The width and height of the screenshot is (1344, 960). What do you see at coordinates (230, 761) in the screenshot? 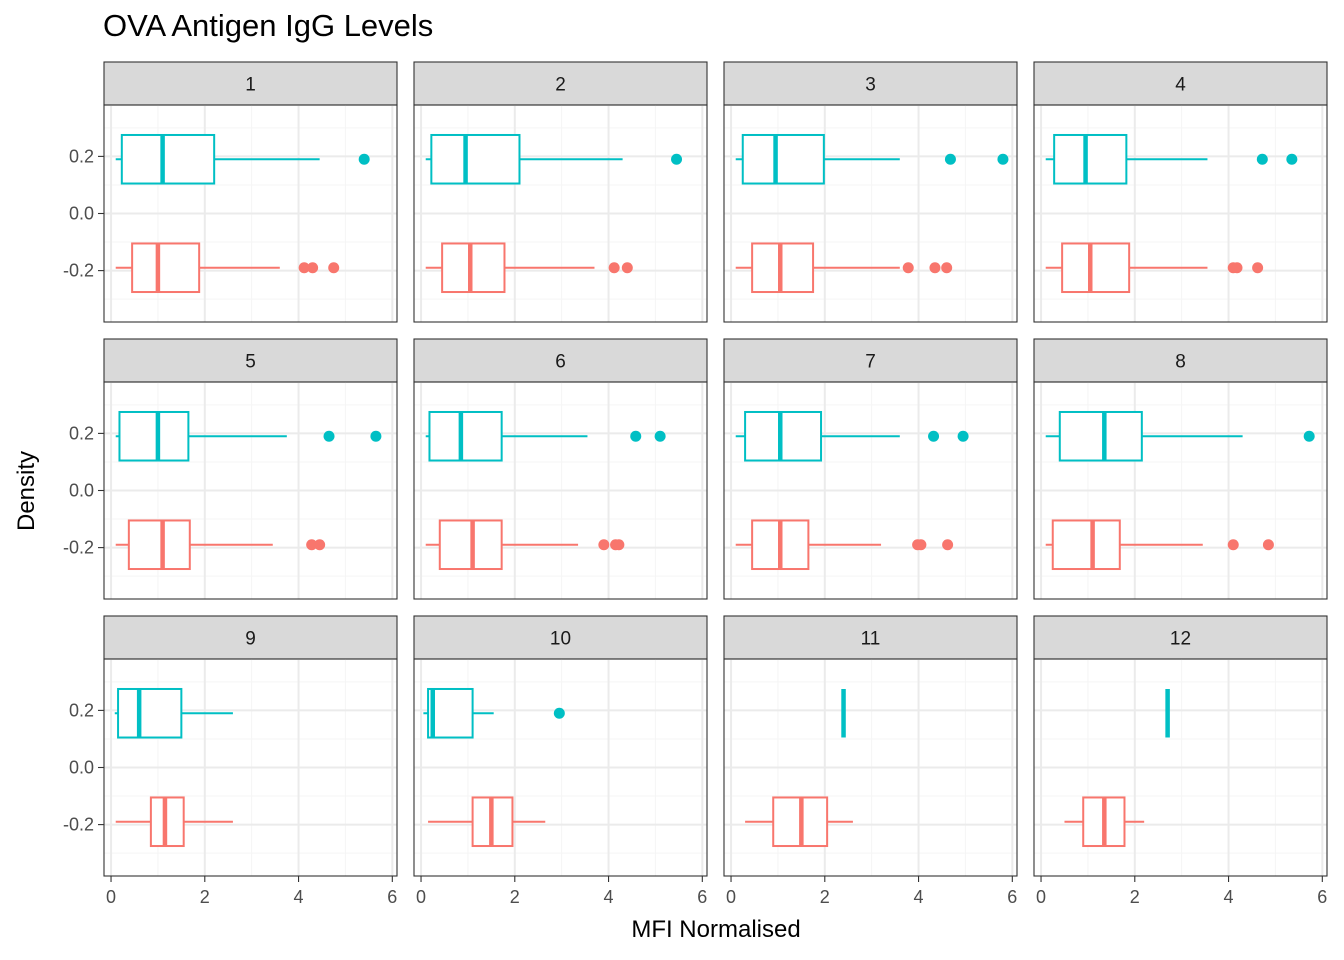
I see `facet-panel-9: 9 0 2 4 6 -0.2 0.0 0.2` at bounding box center [230, 761].